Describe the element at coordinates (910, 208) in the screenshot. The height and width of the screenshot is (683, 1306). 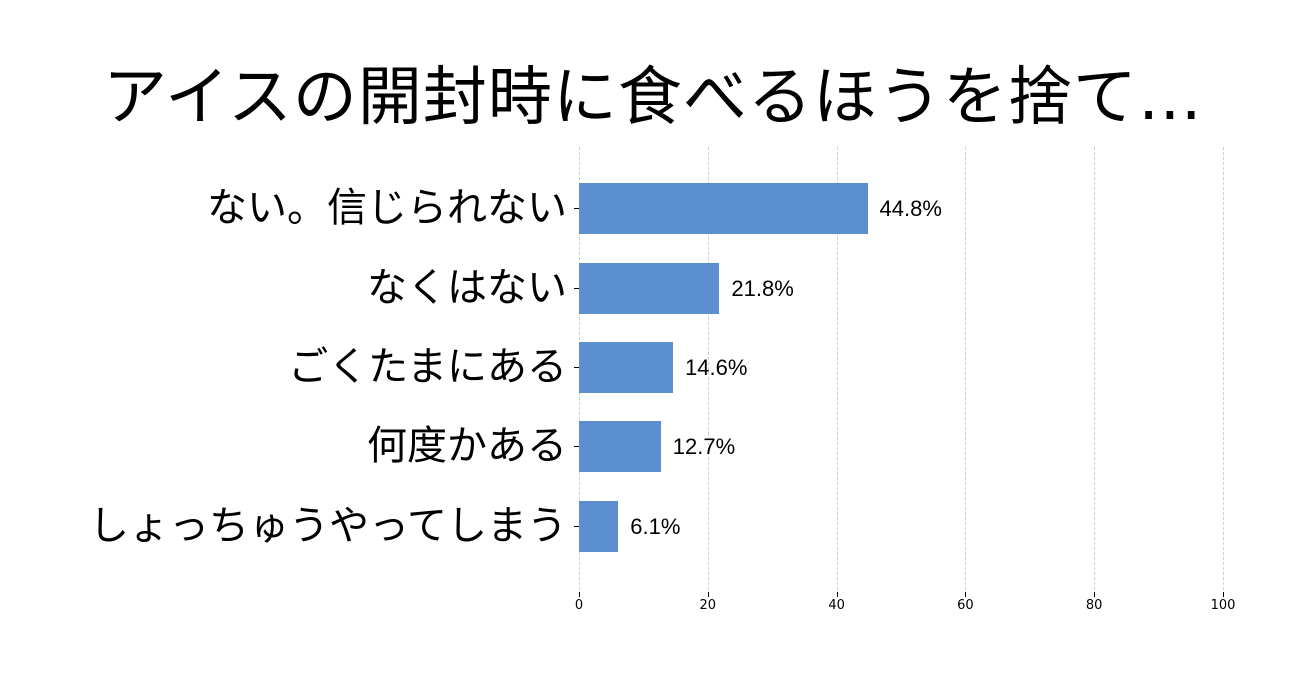
I see `bar-value-label: 44.8%` at that location.